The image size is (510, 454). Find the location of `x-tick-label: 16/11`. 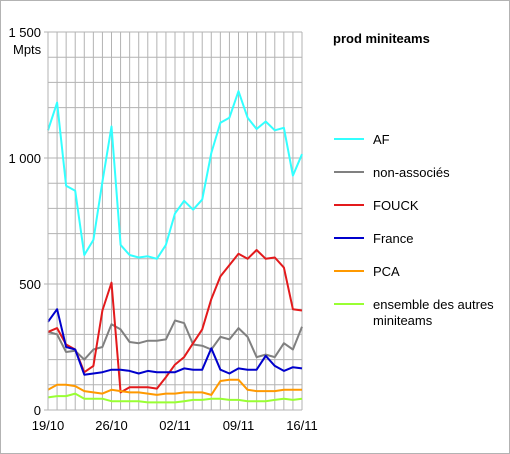

x-tick-label: 16/11 is located at coordinates (302, 425).